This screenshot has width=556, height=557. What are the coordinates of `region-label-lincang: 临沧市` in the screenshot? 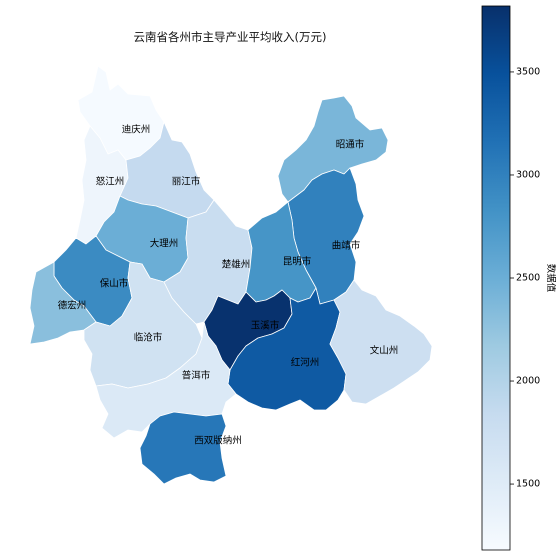 It's located at (148, 338).